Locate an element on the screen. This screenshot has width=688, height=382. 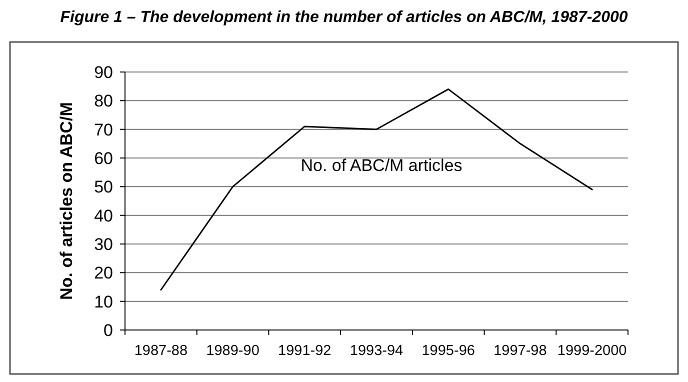
y-tick-label: 60 is located at coordinates (103, 158).